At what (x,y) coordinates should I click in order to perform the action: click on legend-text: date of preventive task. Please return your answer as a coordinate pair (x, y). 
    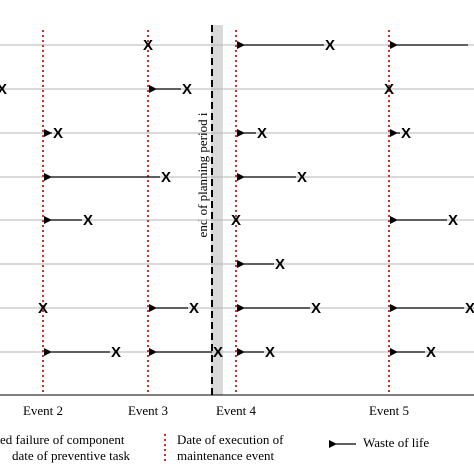
    Looking at the image, I should click on (71, 455).